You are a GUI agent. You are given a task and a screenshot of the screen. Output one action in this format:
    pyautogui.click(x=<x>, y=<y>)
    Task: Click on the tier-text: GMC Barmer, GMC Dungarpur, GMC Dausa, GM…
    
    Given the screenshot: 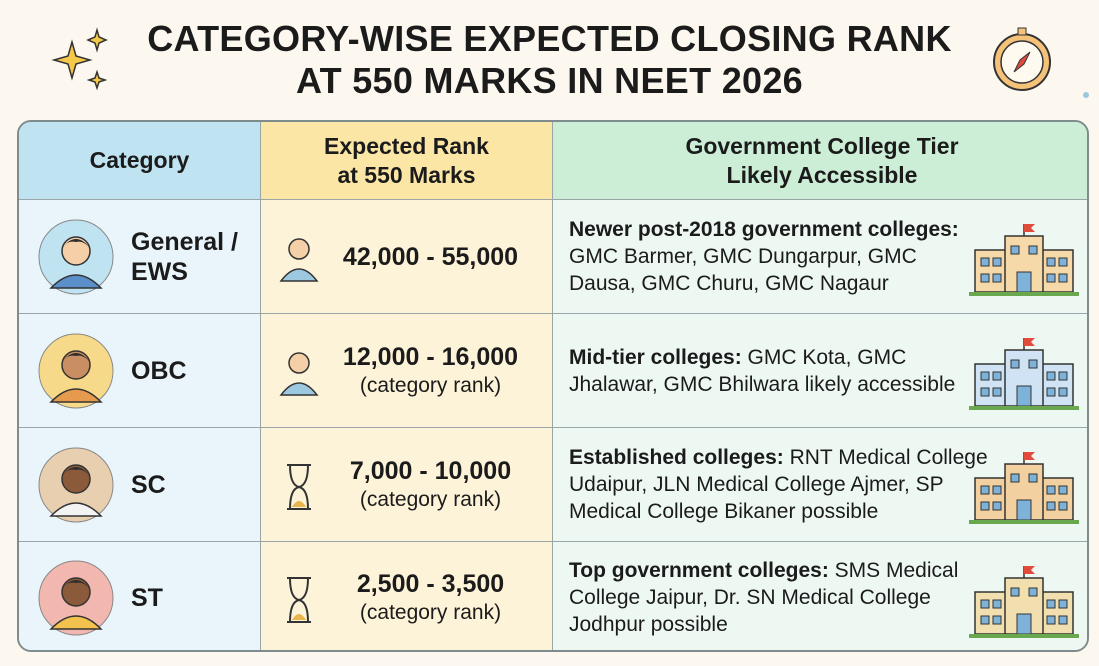 What is the action you would take?
    pyautogui.click(x=743, y=270)
    